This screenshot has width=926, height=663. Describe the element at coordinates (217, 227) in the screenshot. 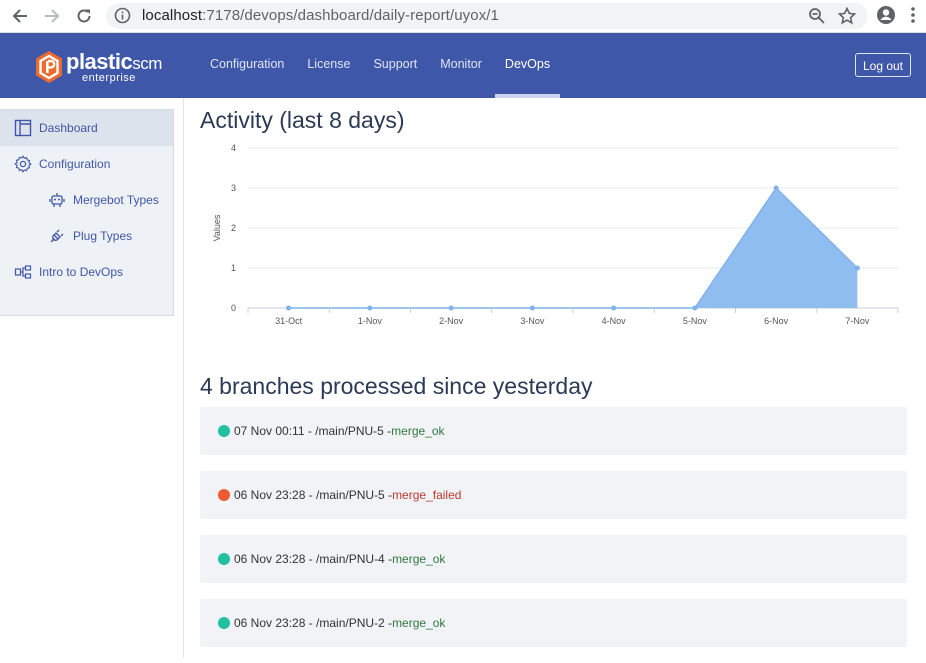

I see `y-axis-label: Values` at that location.